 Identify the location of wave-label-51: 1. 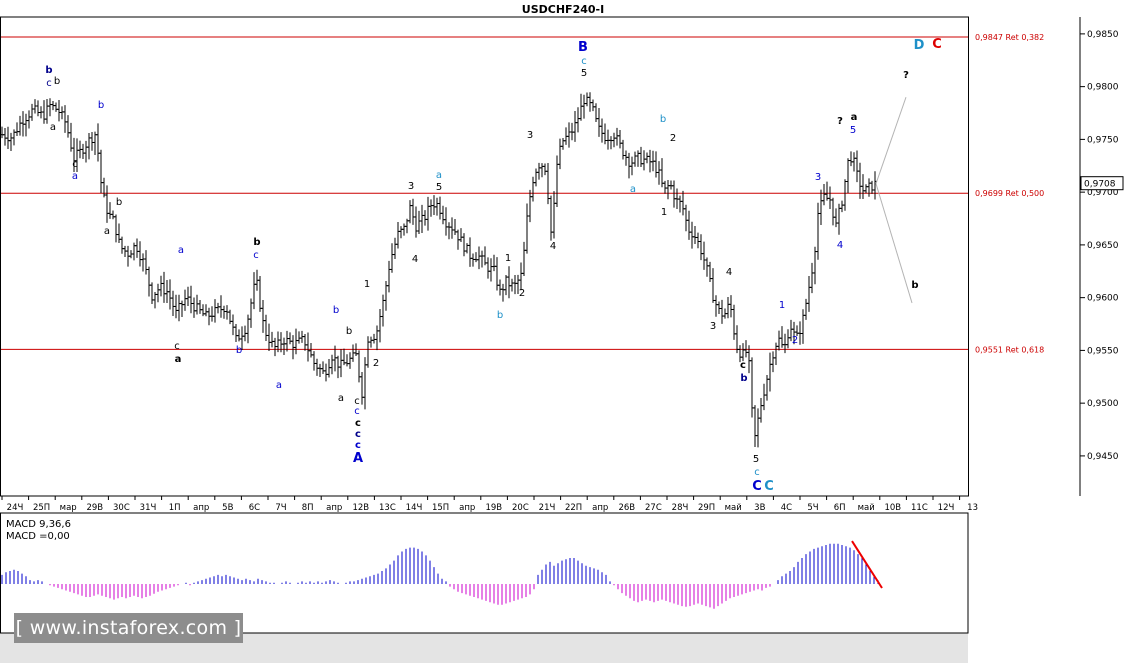
(782, 305).